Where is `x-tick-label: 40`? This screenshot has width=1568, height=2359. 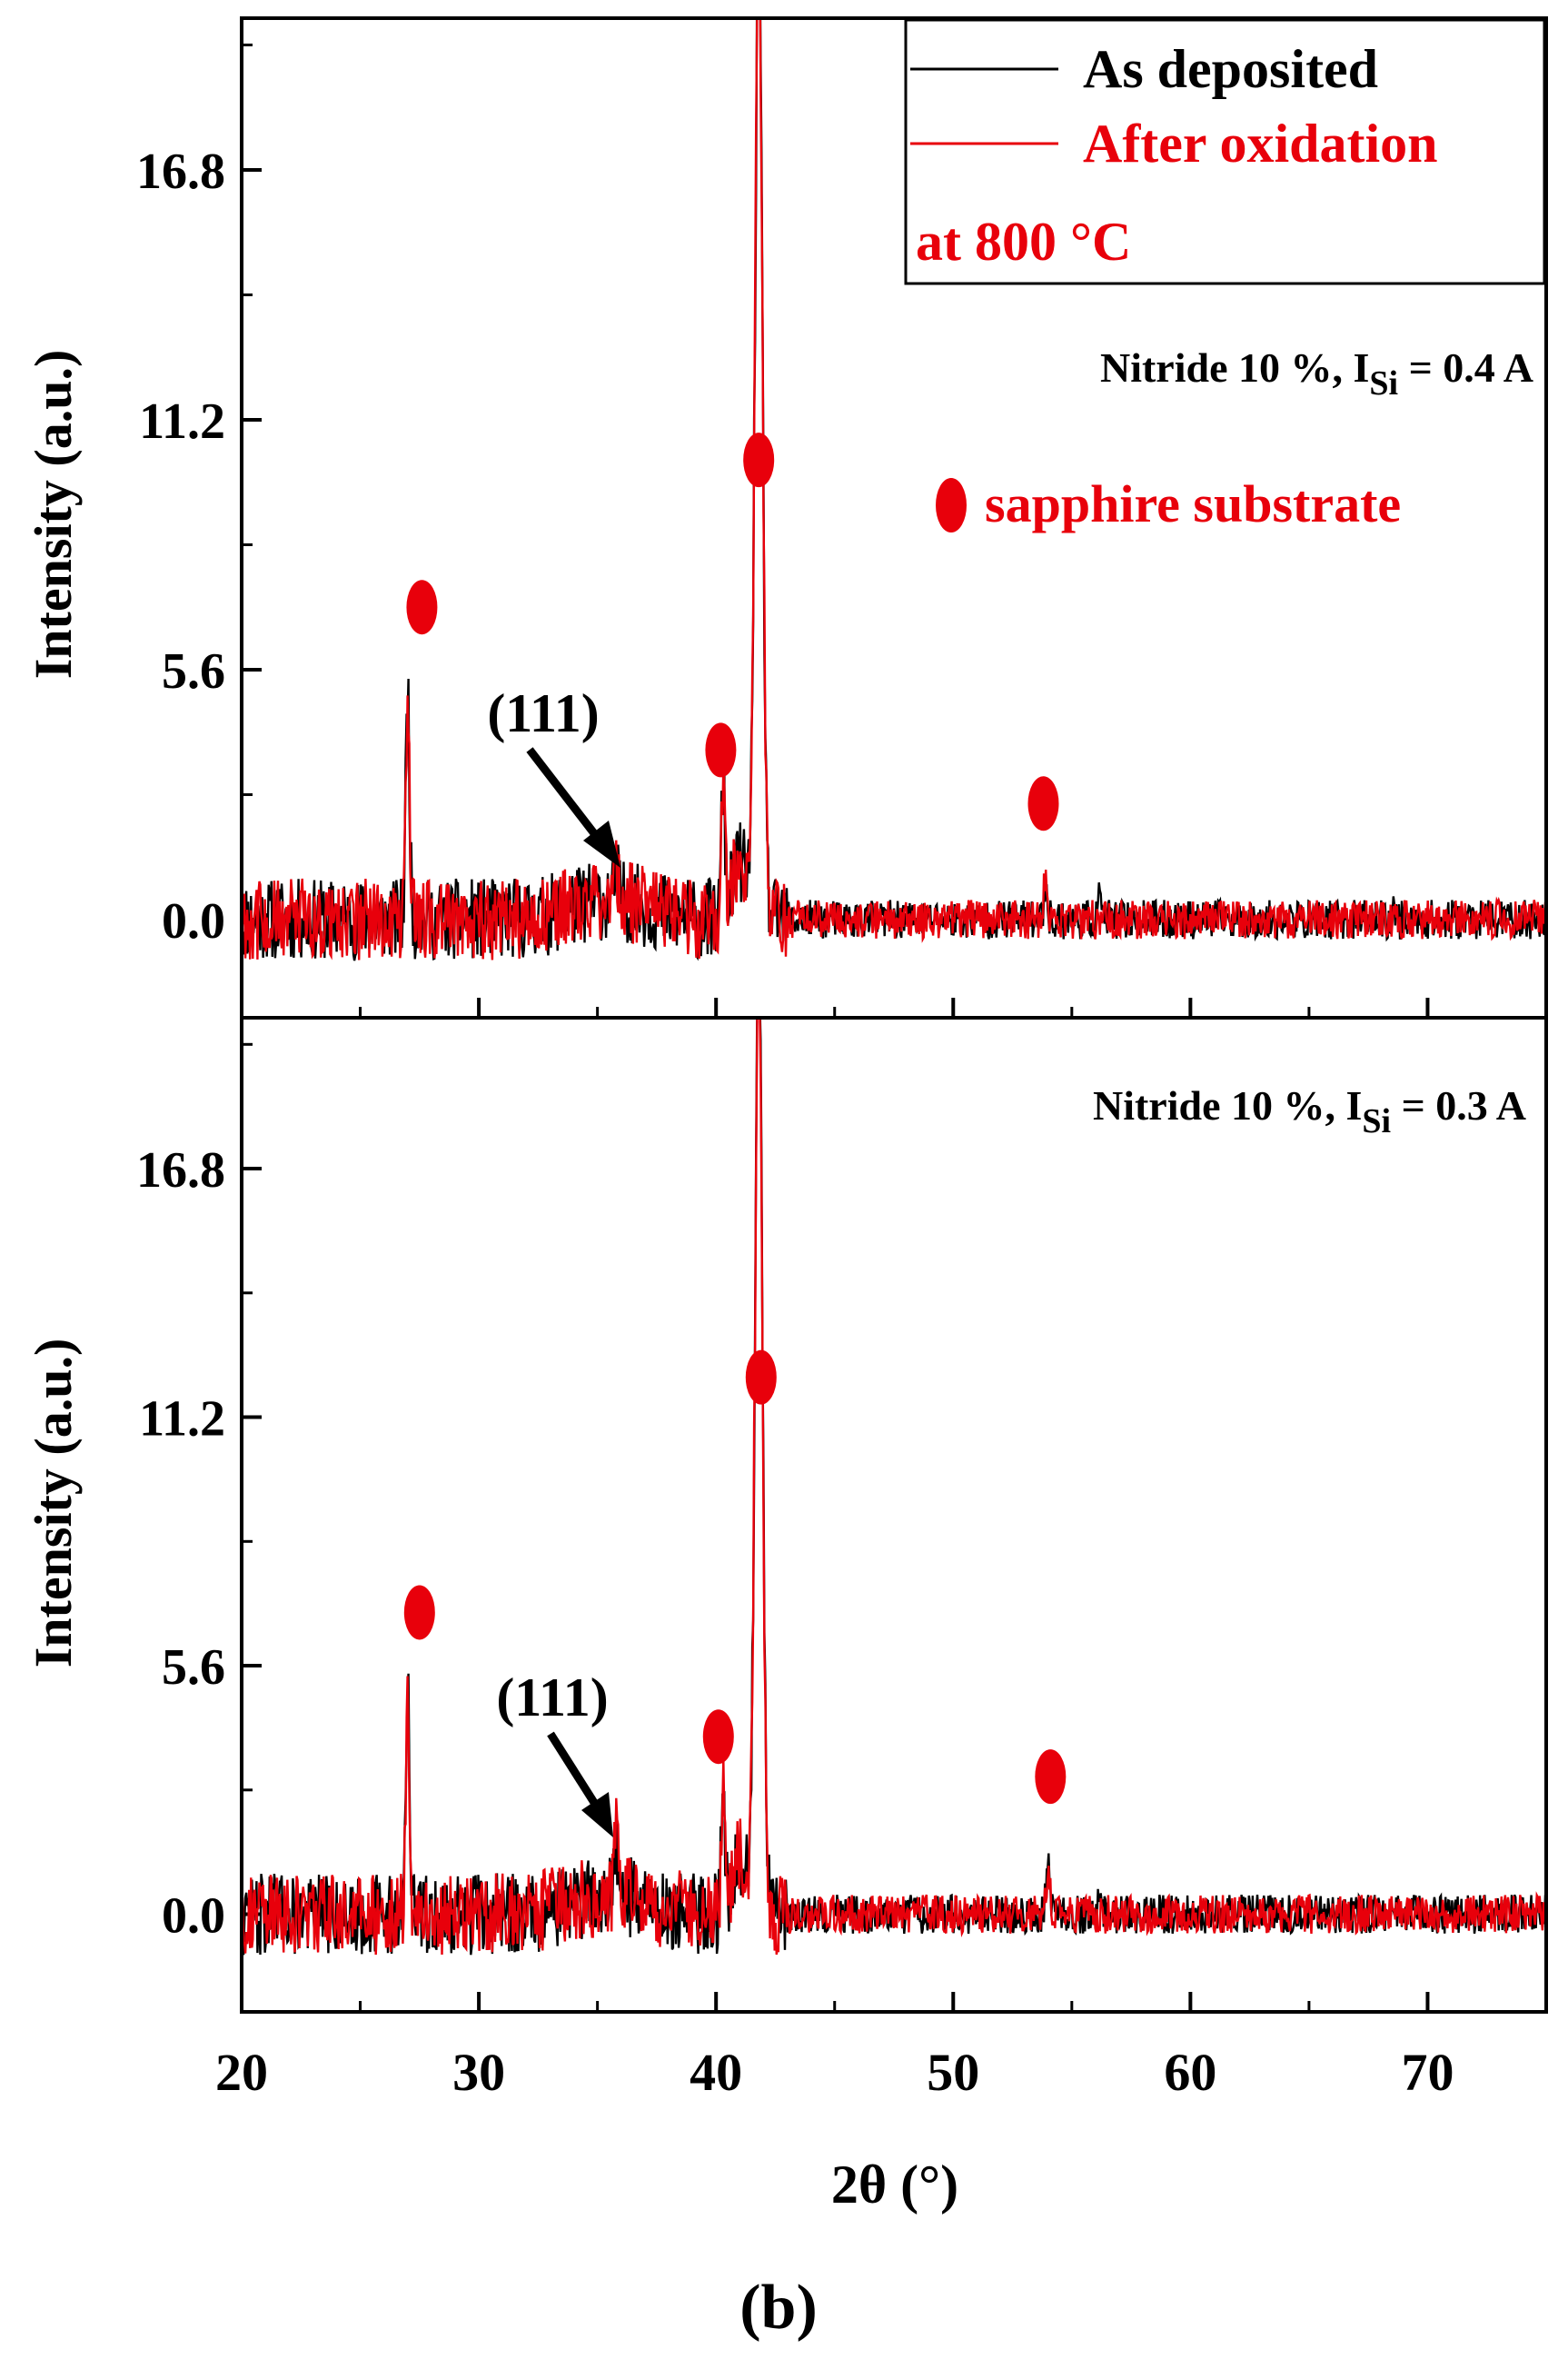
x-tick-label: 40 is located at coordinates (716, 2072).